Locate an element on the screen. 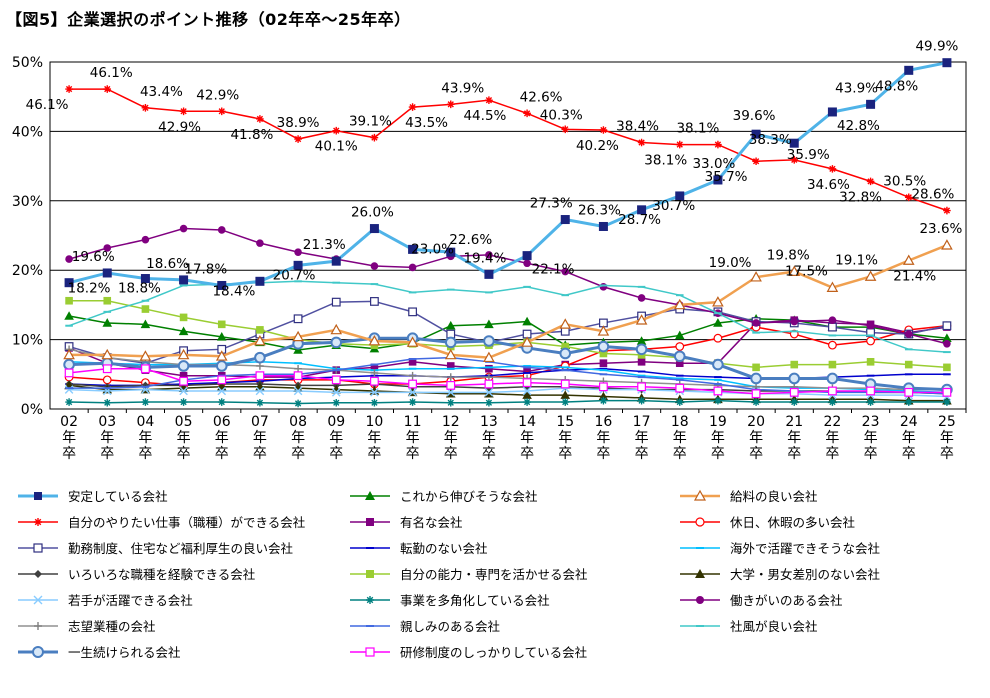  data-label: 43.9% is located at coordinates (462, 88).